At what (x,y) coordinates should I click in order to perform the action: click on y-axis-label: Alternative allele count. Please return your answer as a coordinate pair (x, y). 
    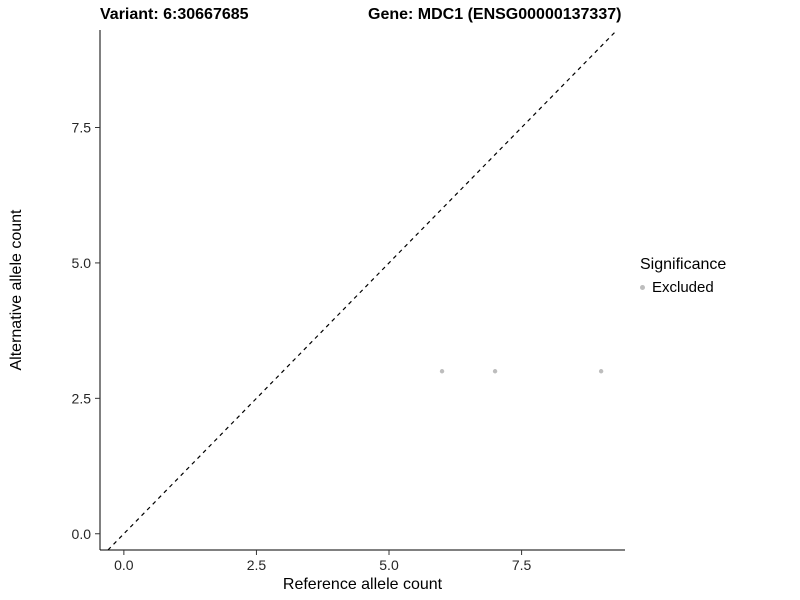
    Looking at the image, I should click on (16, 290).